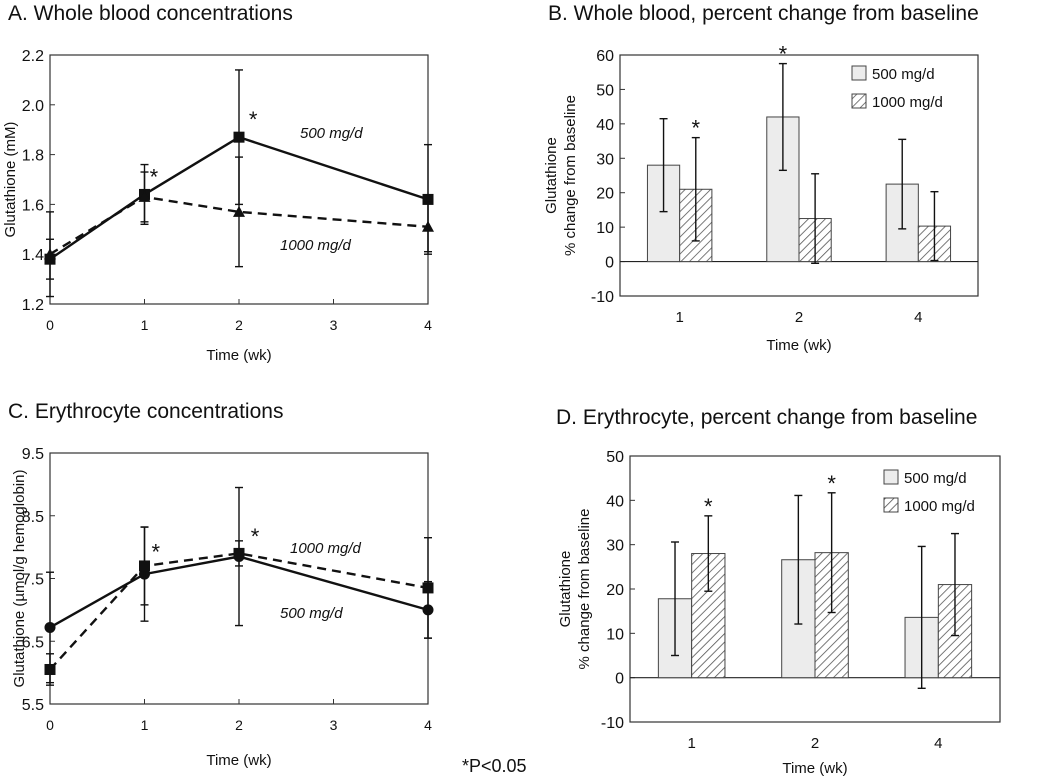  I want to click on y-tick-label: 8.5, so click(33, 517).